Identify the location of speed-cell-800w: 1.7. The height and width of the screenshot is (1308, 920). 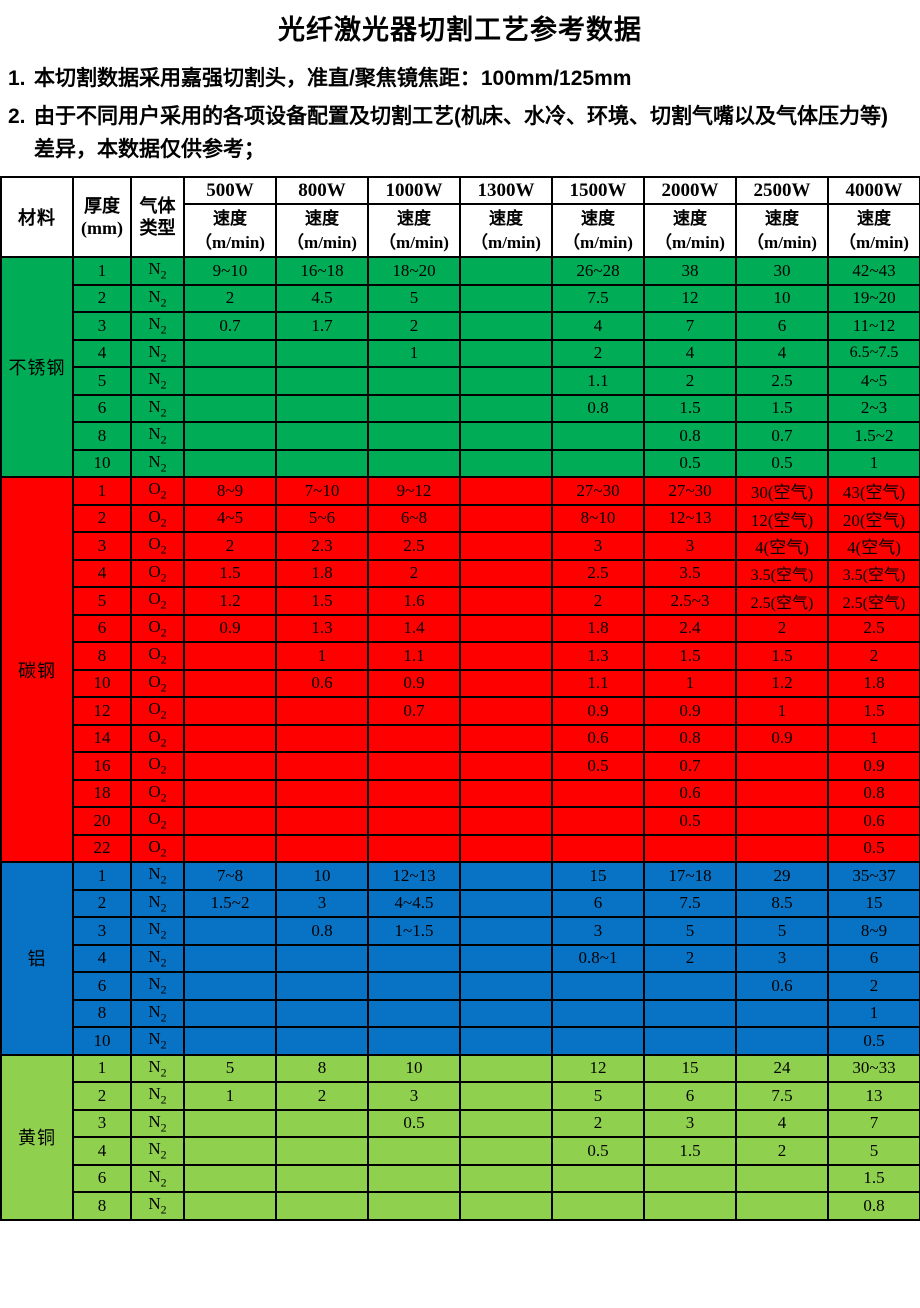
(322, 326).